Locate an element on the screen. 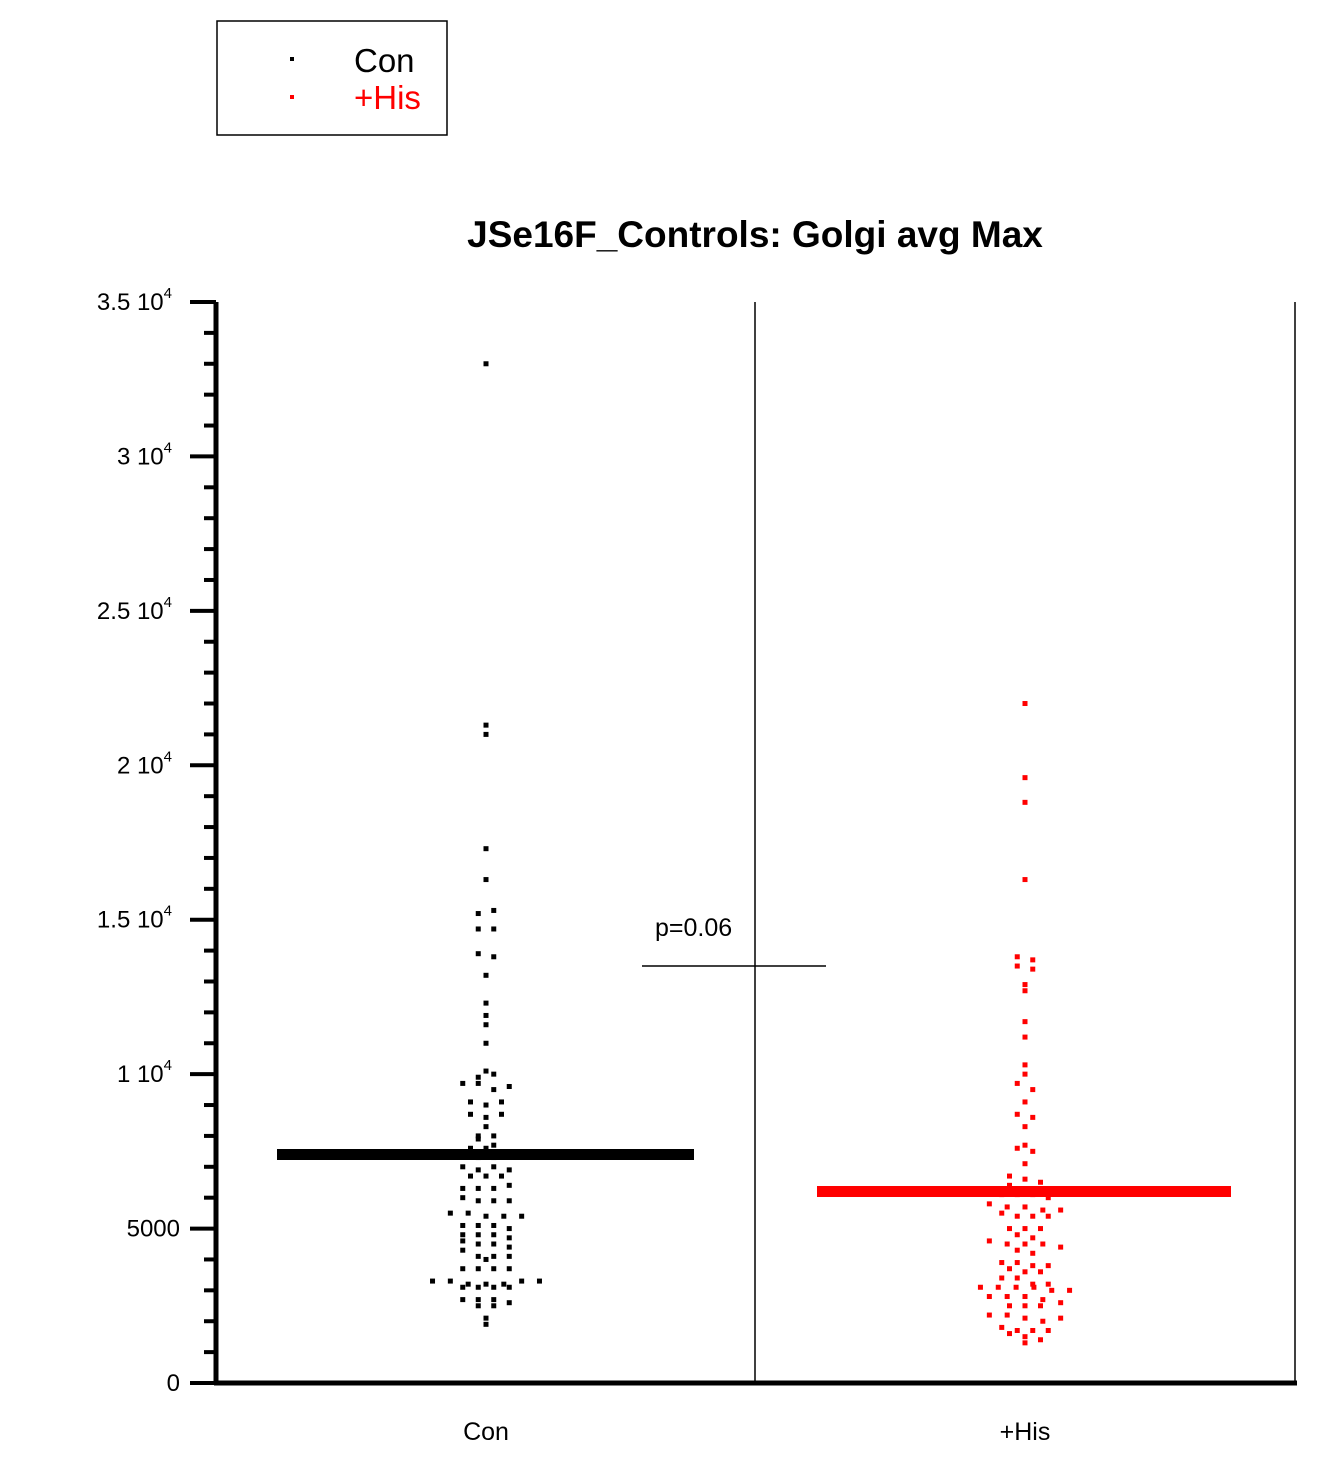 Image resolution: width=1344 pixels, height=1468 pixels. y-tick-label-mantissa: 5000 is located at coordinates (153, 1229).